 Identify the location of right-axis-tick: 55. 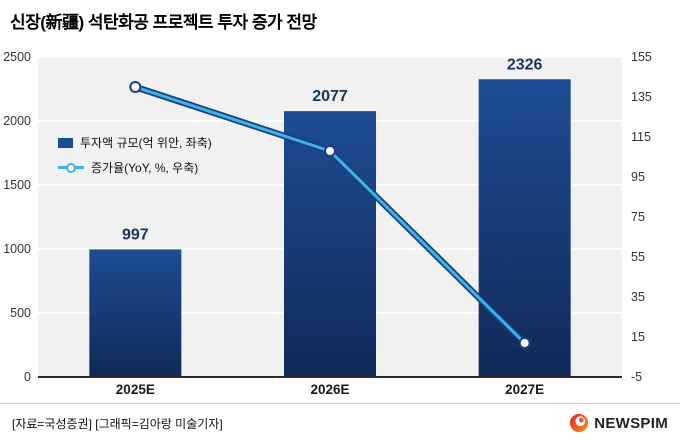
(638, 257).